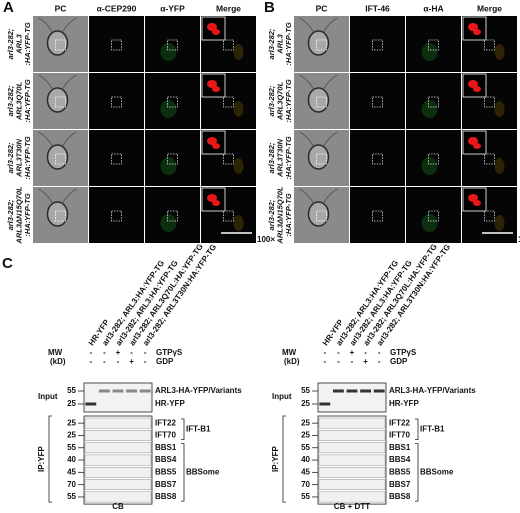  Describe the element at coordinates (118, 397) in the screenshot. I see `blot-box` at that location.